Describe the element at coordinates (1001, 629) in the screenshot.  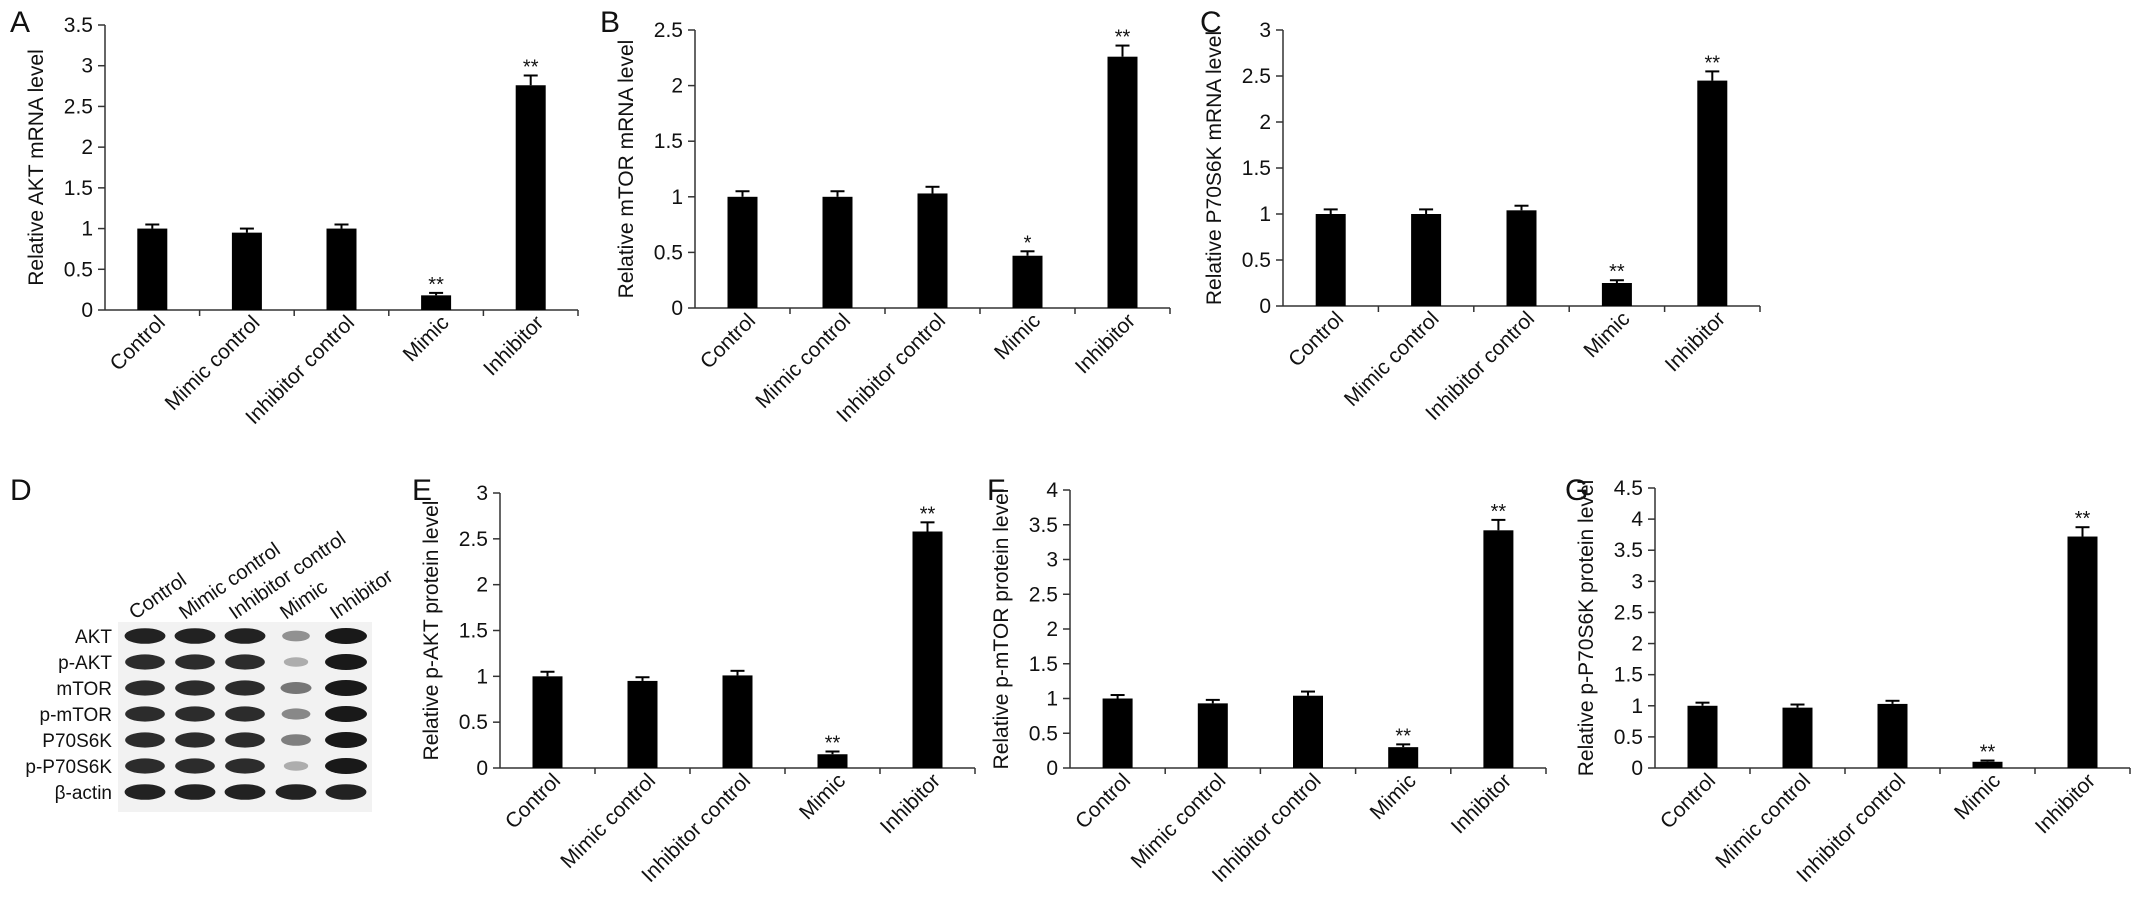
I see `panel-f-y-axis-label: Relative p-mTOR protein level` at that location.